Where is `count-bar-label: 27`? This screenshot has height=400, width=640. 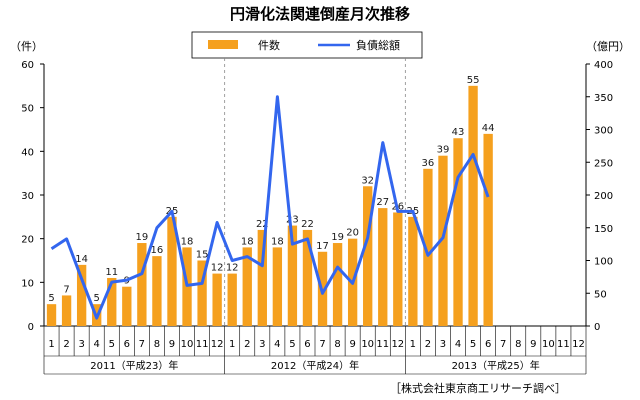 count-bar-label: 27 is located at coordinates (382, 202).